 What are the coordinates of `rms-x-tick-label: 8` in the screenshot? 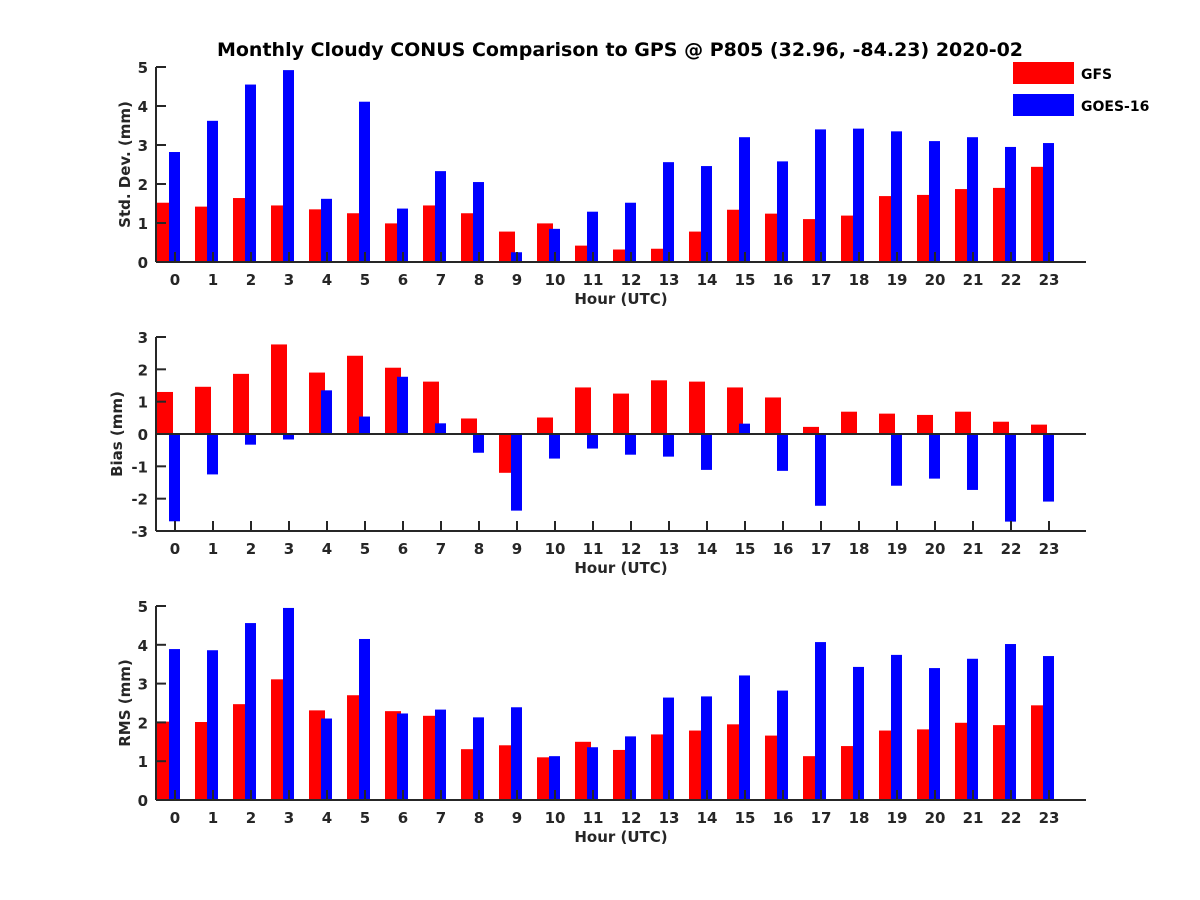 It's located at (479, 818).